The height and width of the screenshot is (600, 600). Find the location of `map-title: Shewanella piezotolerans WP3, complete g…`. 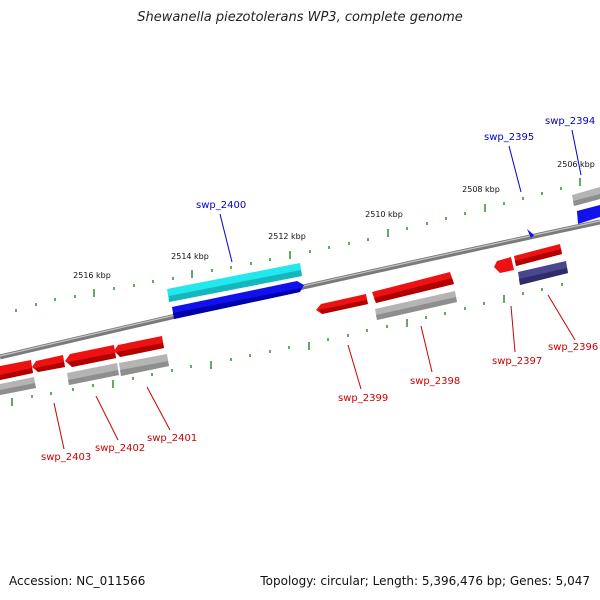

map-title: Shewanella piezotolerans WP3, complete g… is located at coordinates (300, 17).